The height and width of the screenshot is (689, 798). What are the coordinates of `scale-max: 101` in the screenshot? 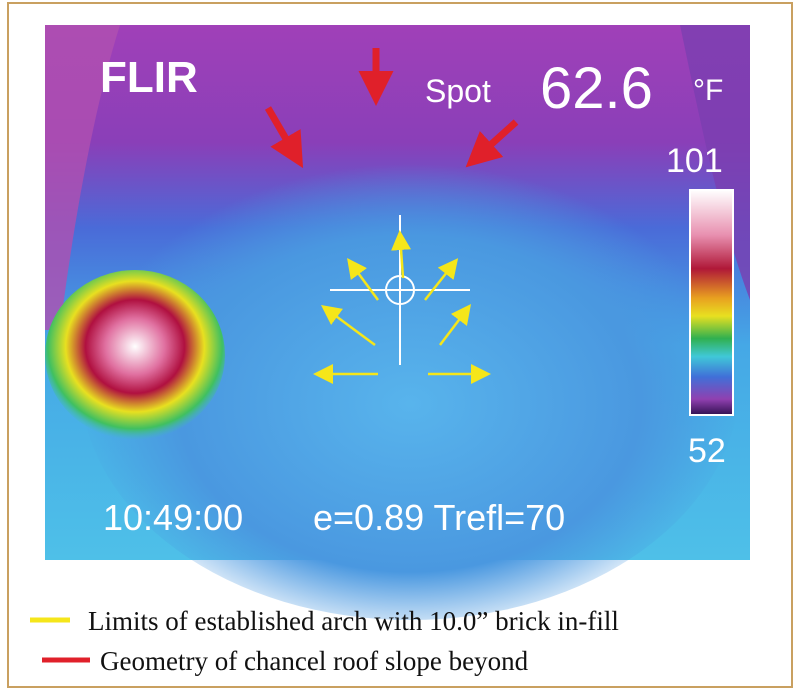 It's located at (694, 161).